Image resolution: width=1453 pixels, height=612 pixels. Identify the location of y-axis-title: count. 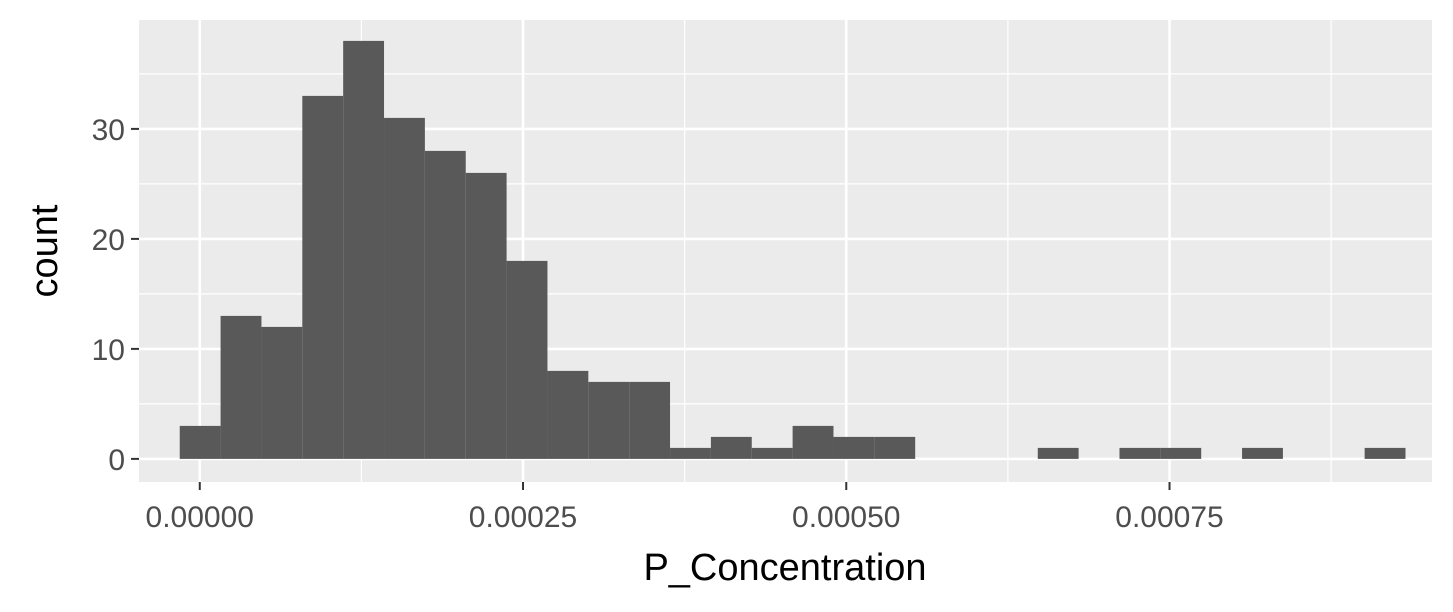
(45, 250).